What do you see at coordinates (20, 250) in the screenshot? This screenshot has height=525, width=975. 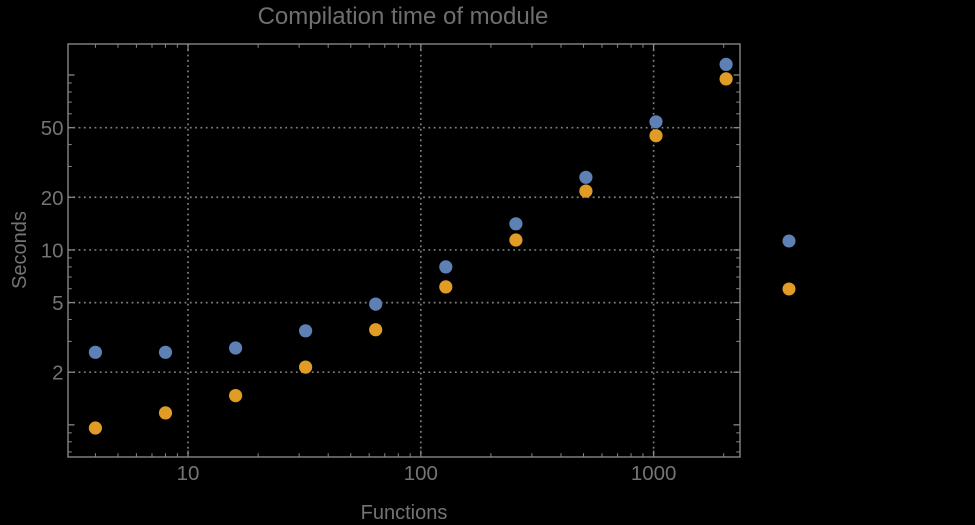 I see `y-axis-label: Seconds` at bounding box center [20, 250].